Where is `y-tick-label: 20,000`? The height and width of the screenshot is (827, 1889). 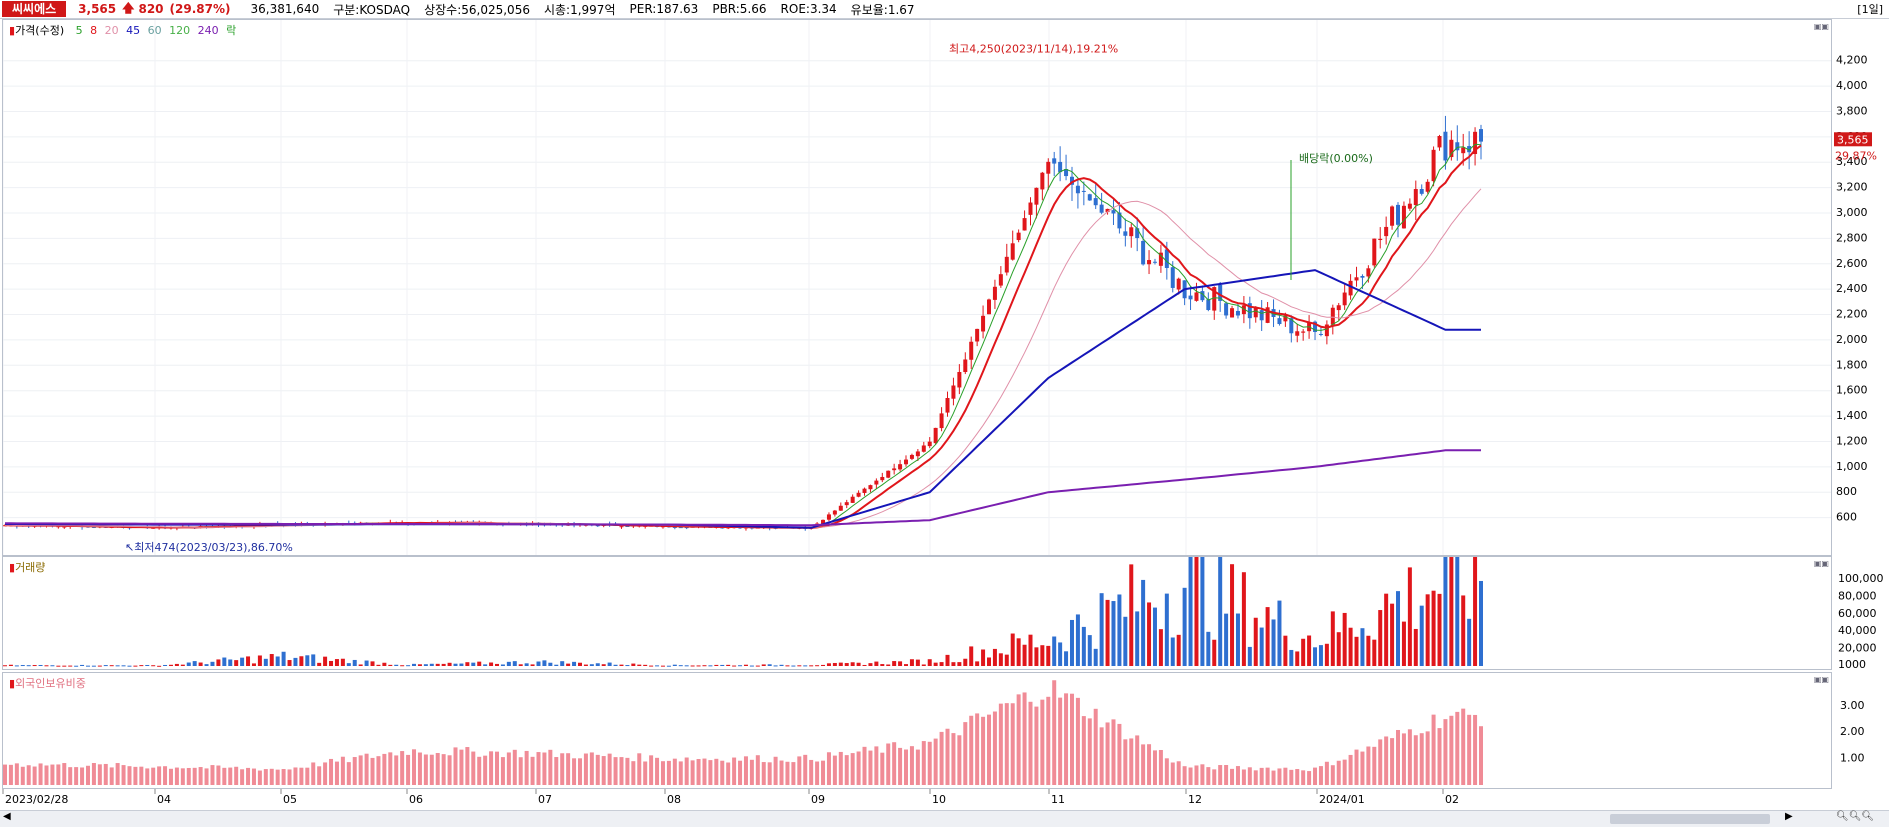
y-tick-label: 20,000 is located at coordinates (1857, 648).